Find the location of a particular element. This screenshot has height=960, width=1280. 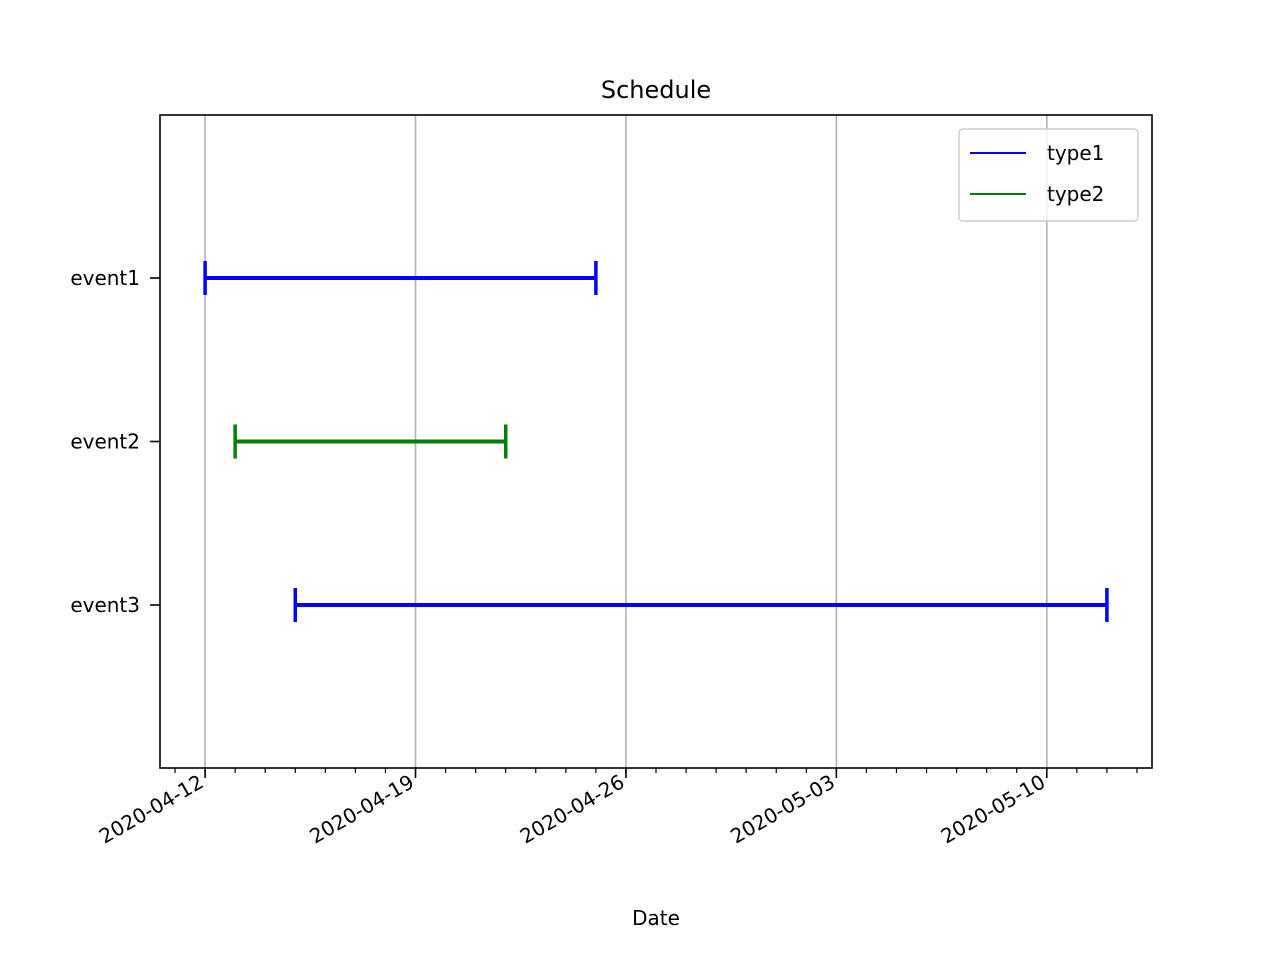

chart-title: Schedule is located at coordinates (656, 90).